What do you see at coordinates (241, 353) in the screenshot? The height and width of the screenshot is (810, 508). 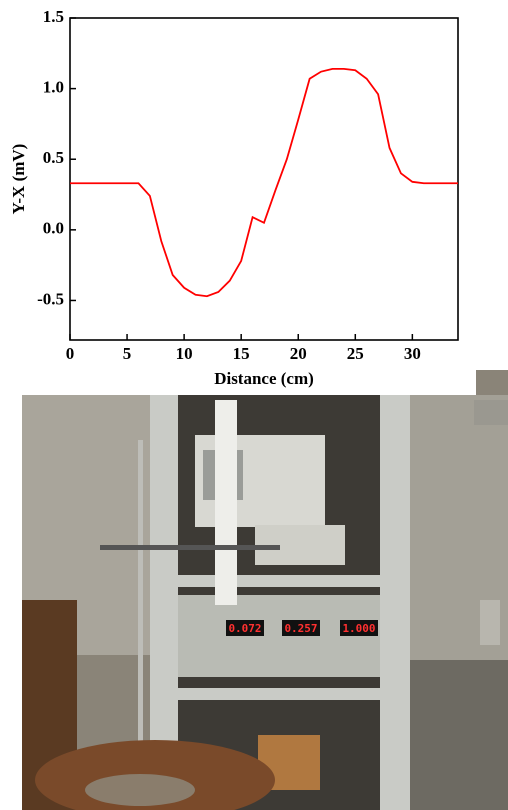 I see `x-tick-label: 15` at bounding box center [241, 353].